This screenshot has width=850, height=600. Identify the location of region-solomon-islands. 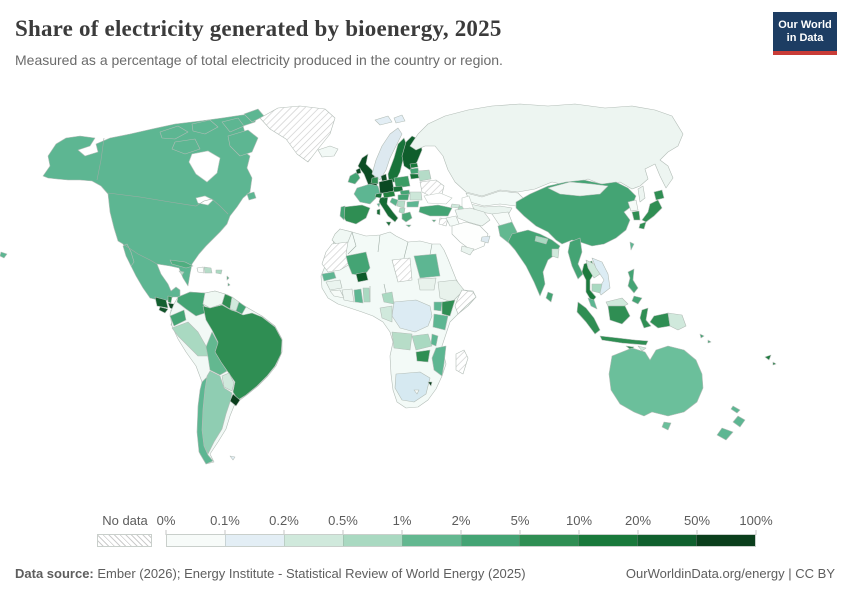
(705, 338).